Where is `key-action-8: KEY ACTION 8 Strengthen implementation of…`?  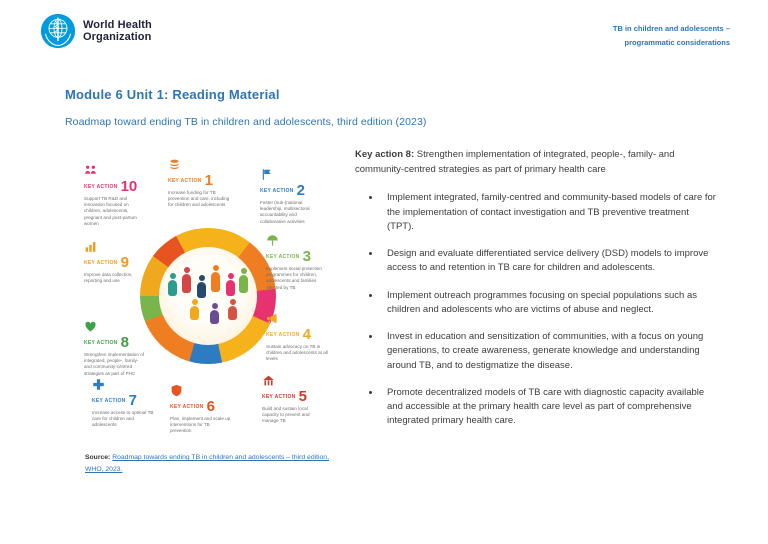 key-action-8: KEY ACTION 8 Strengthen implementation of… is located at coordinates (115, 348).